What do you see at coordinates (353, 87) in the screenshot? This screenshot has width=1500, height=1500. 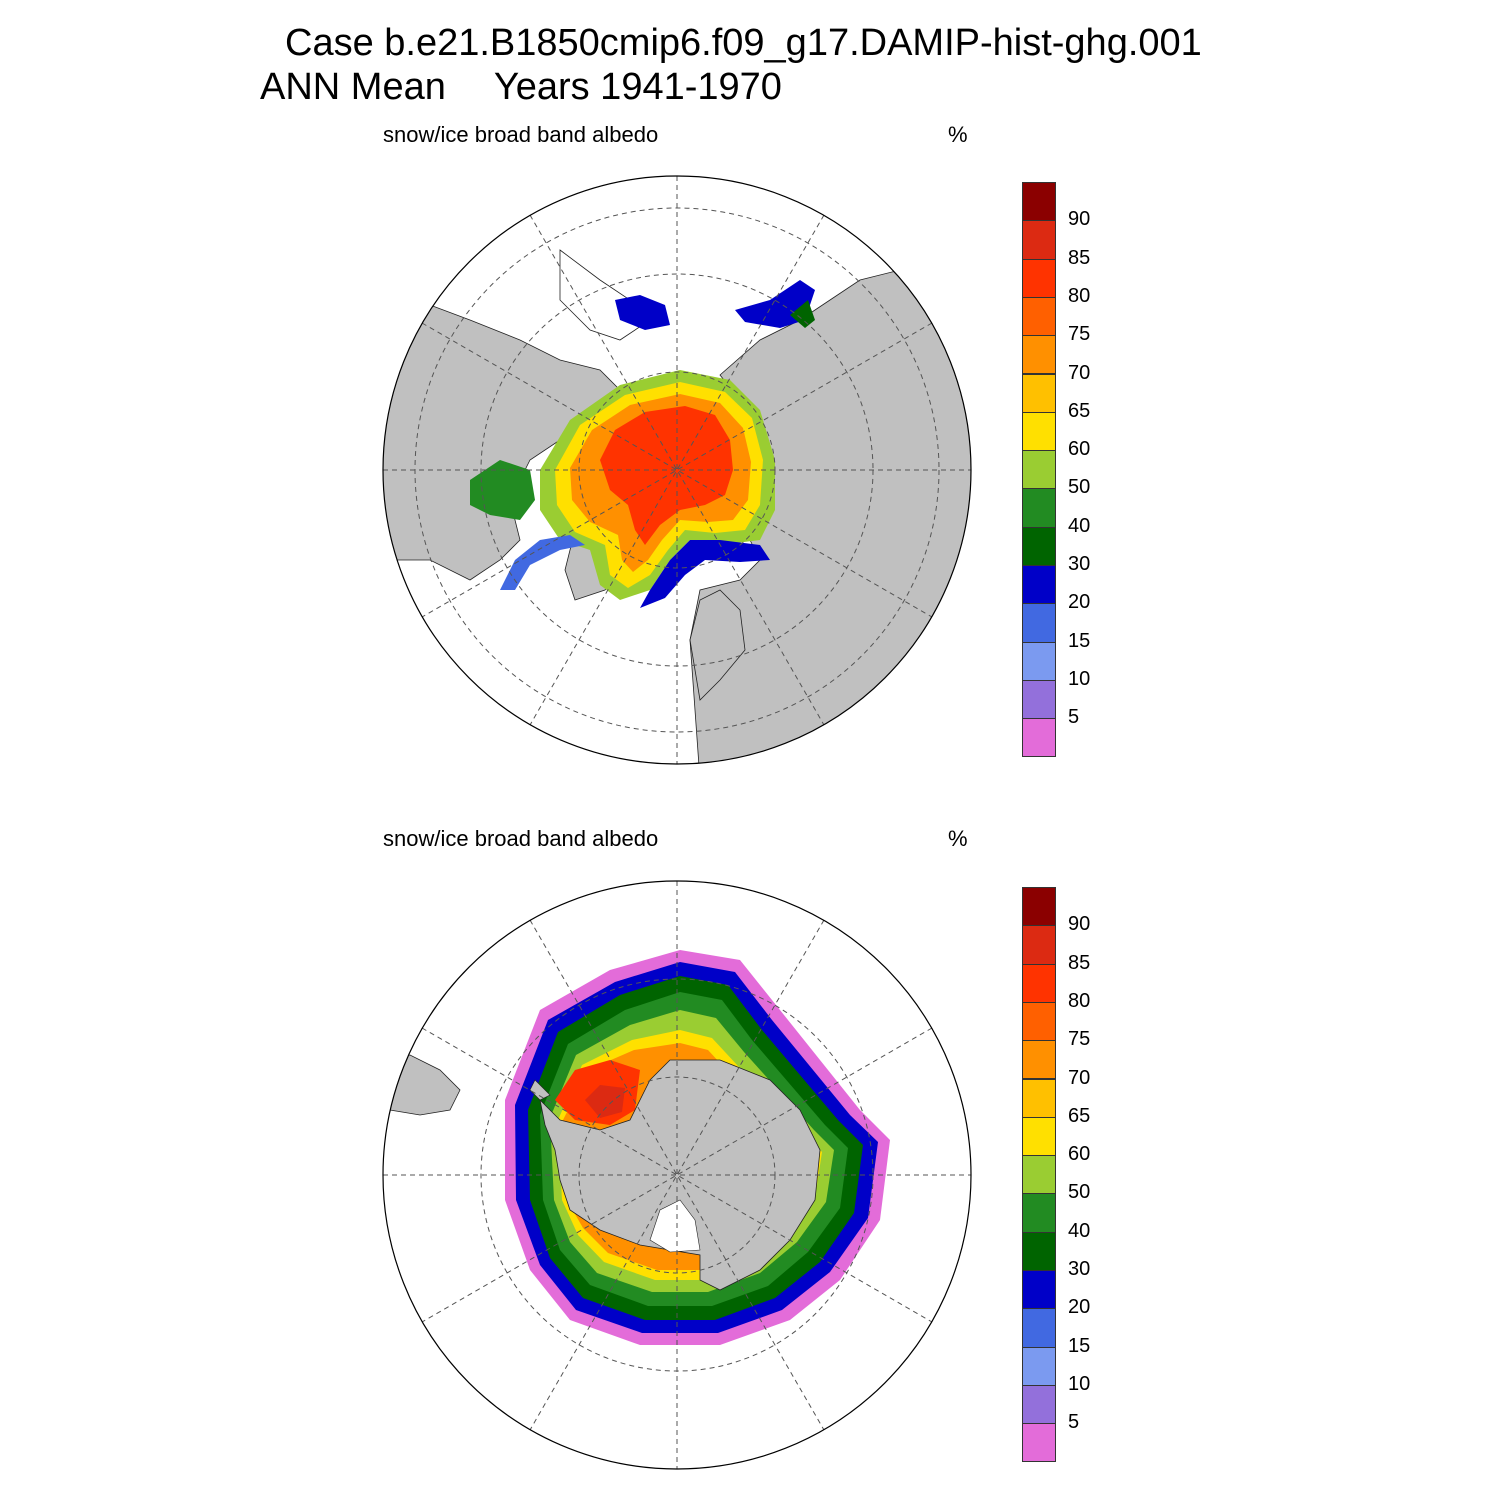 I see `season-label: ANN Mean` at bounding box center [353, 87].